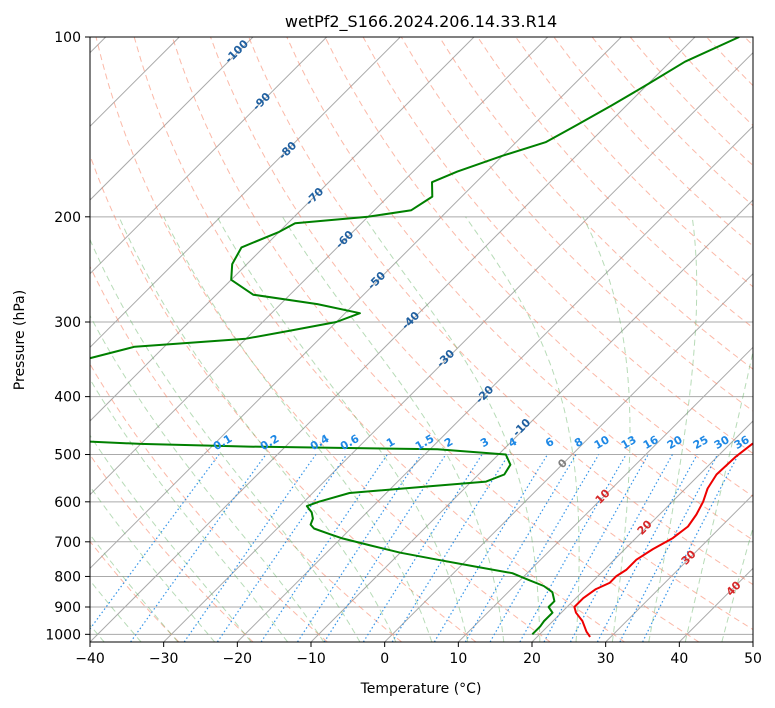 The image size is (775, 708). What do you see at coordinates (320, 442) in the screenshot?
I see `mixing-ratio-label: 0.4` at bounding box center [320, 442].